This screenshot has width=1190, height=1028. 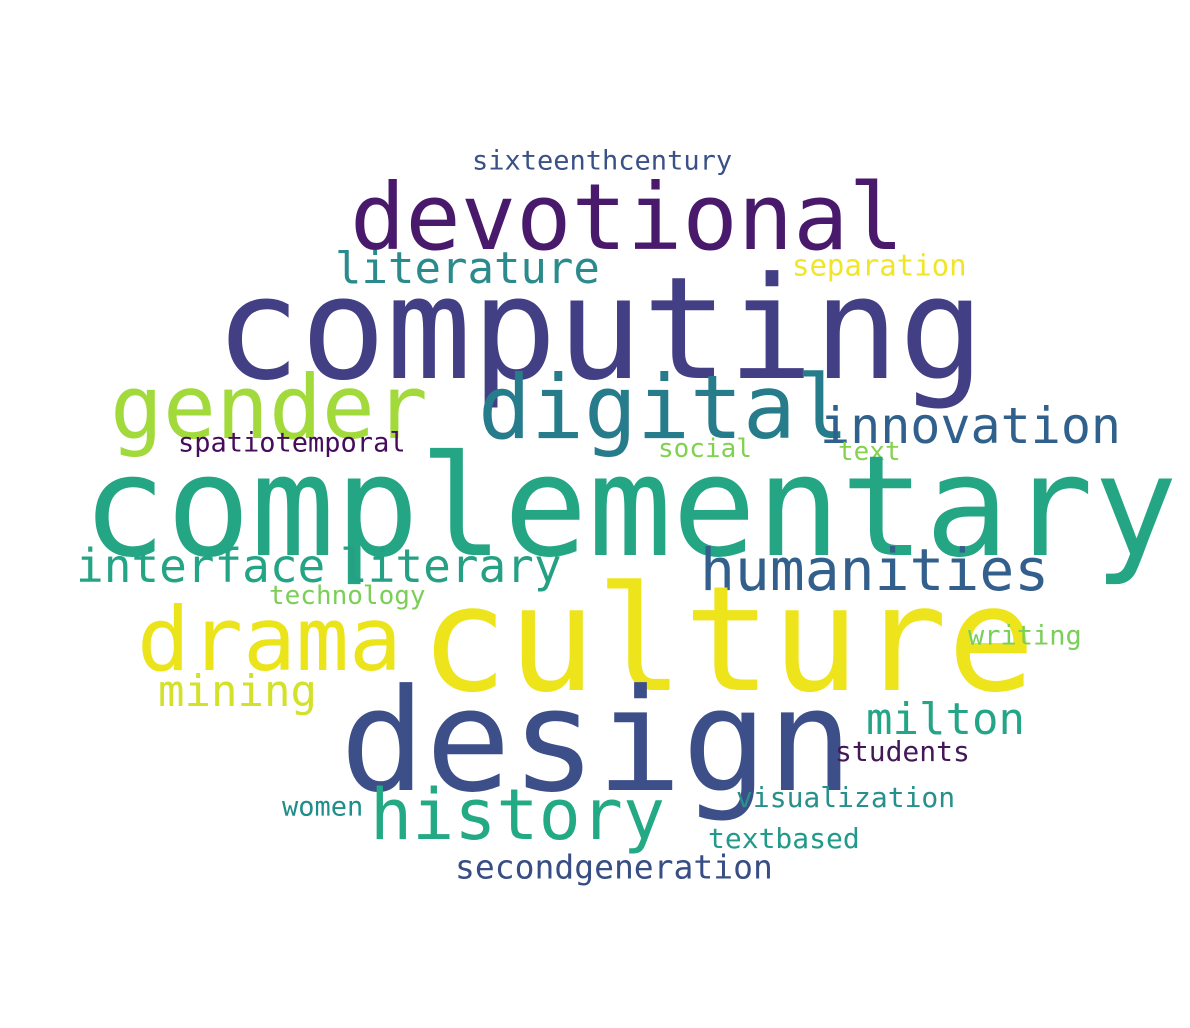 I want to click on word-women: women, so click(x=323, y=807).